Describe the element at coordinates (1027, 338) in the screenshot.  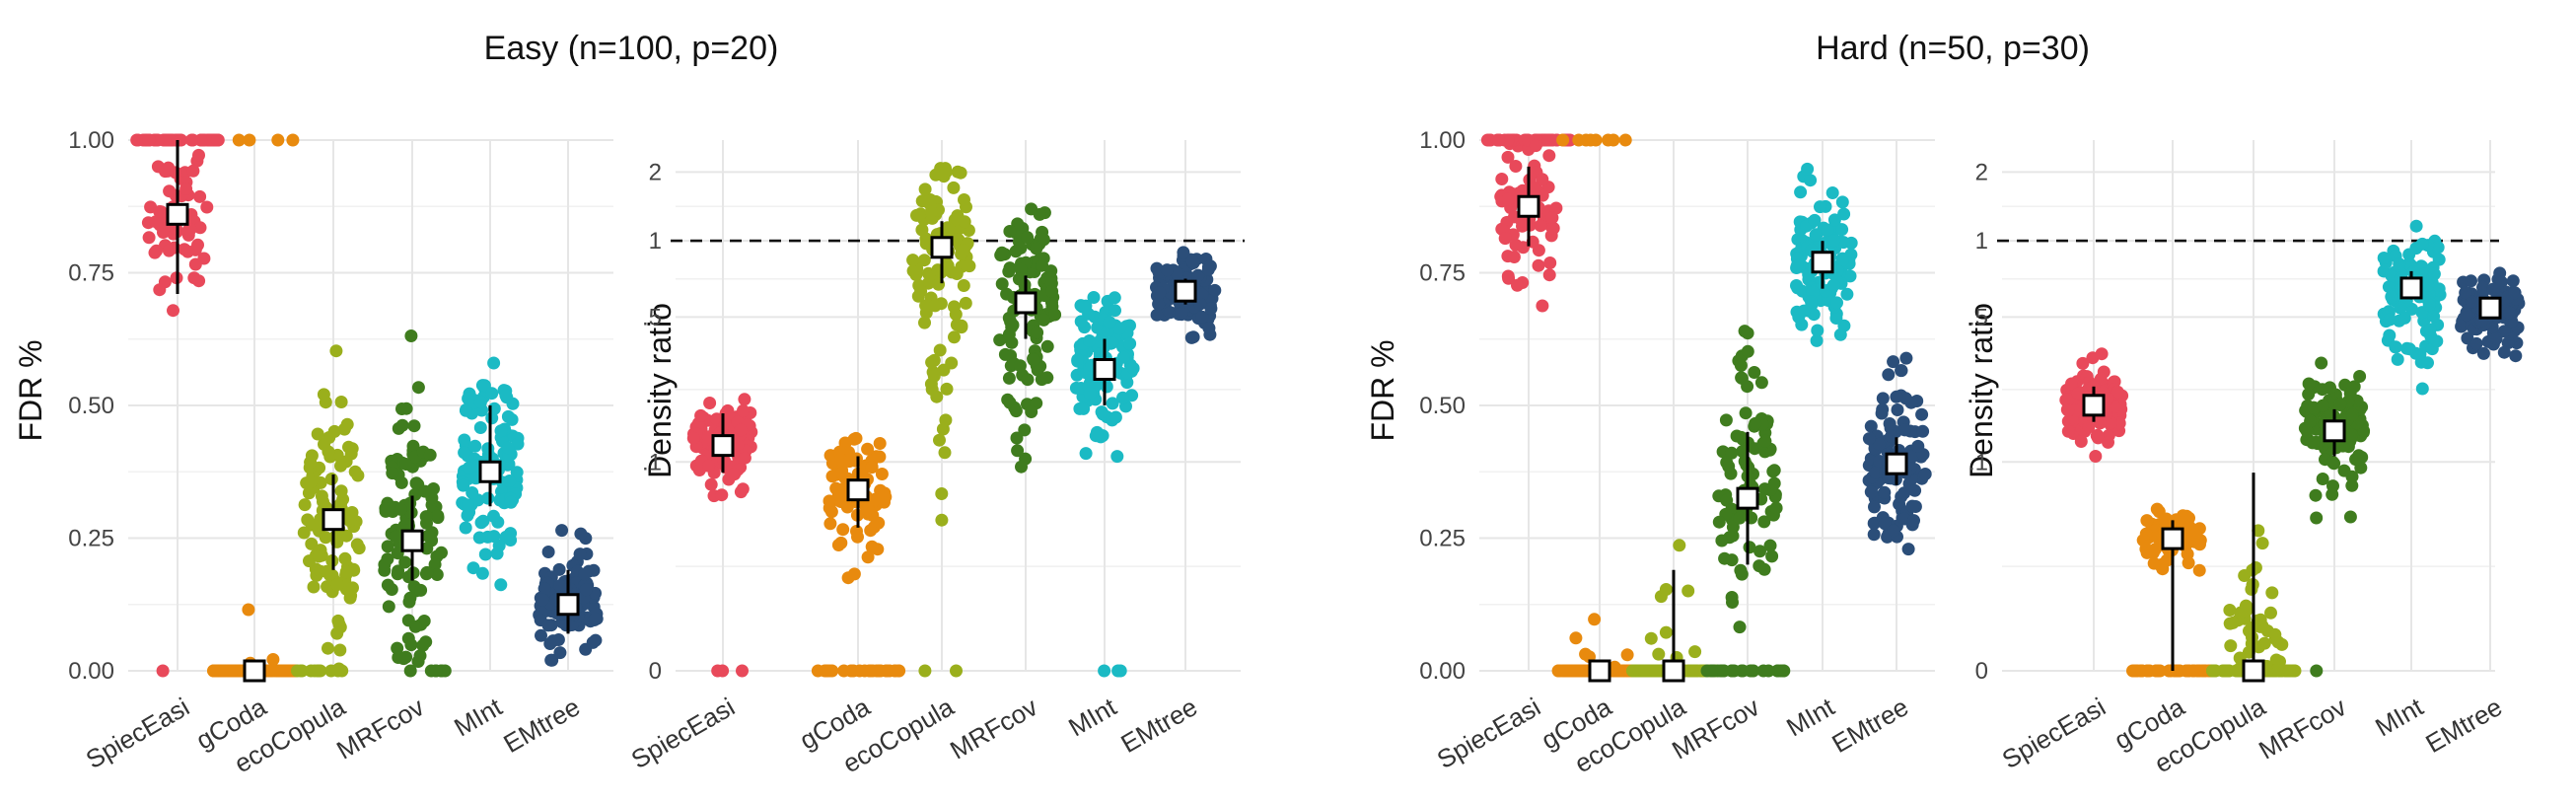
I see `points-mrfcov` at that location.